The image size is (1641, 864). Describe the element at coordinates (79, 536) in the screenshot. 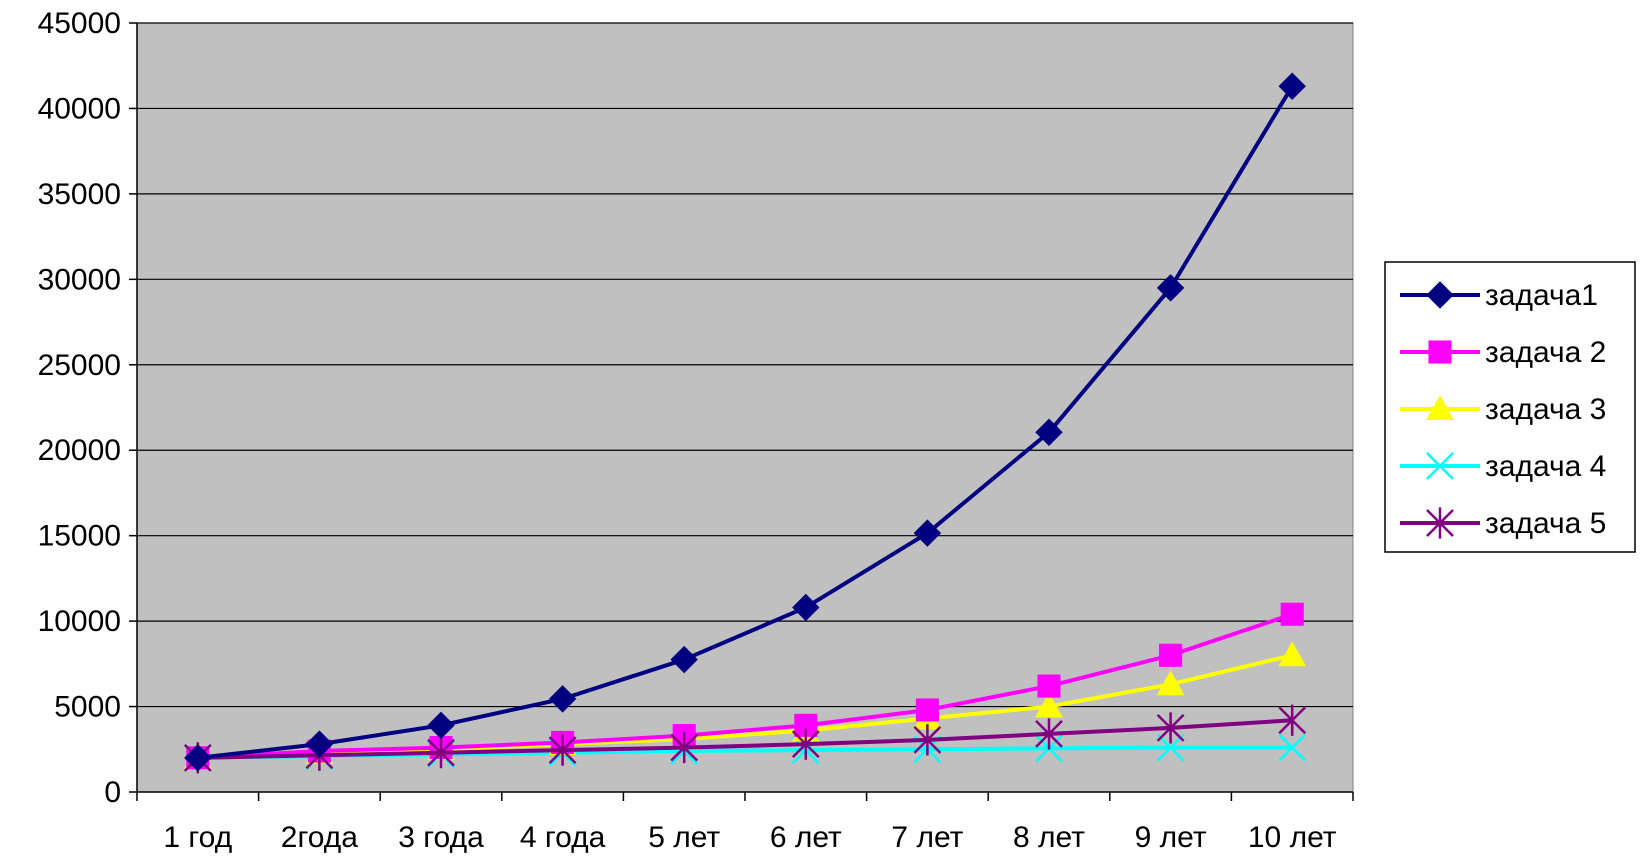

I see `y-tick-label: 15000` at that location.